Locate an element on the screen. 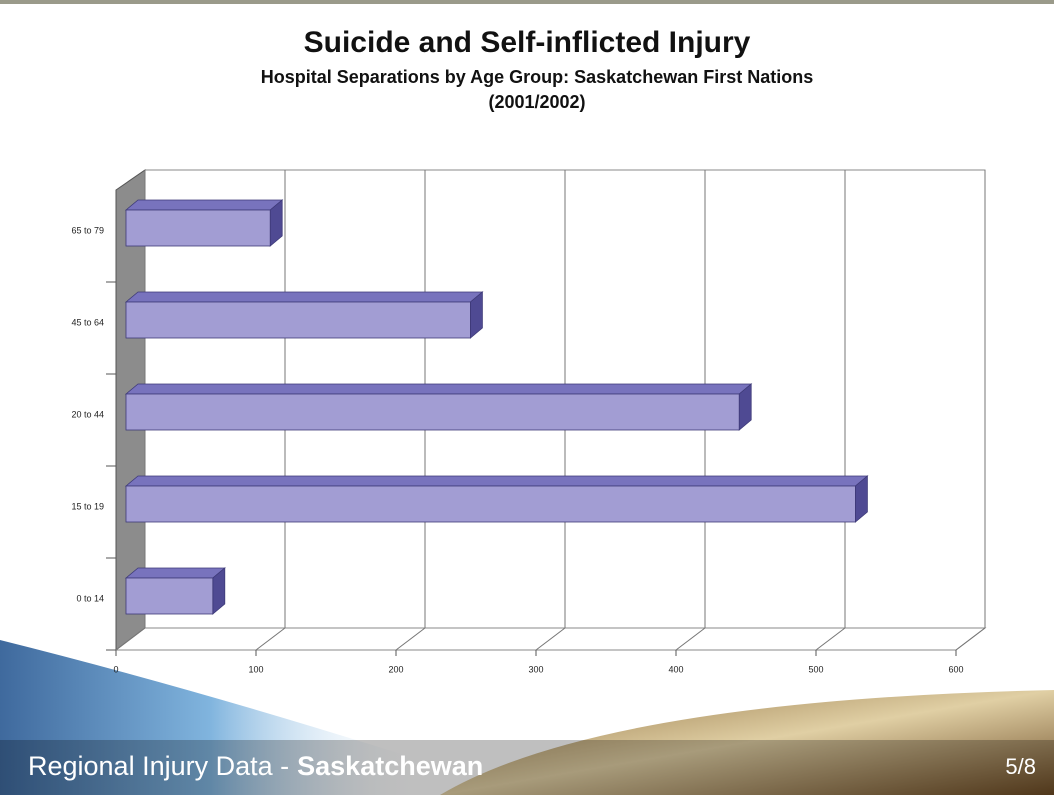  footer-sand-decoration is located at coordinates (747, 742).